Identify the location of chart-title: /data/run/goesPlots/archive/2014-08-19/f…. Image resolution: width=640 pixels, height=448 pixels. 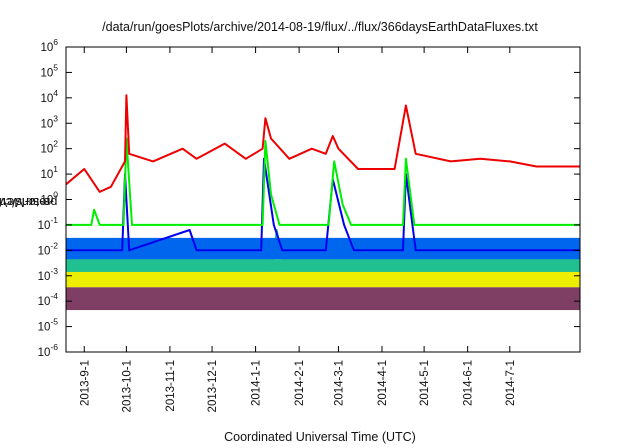
(320, 27).